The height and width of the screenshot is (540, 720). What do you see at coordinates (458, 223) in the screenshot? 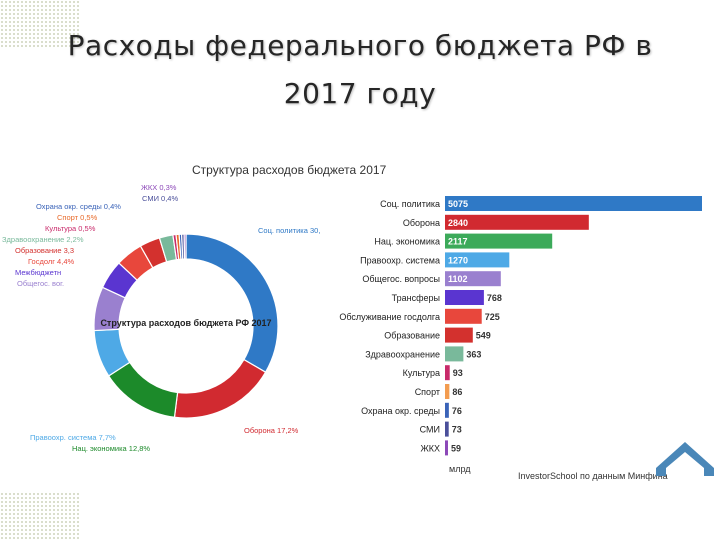
I see `bar-value-label: 2840` at bounding box center [458, 223].